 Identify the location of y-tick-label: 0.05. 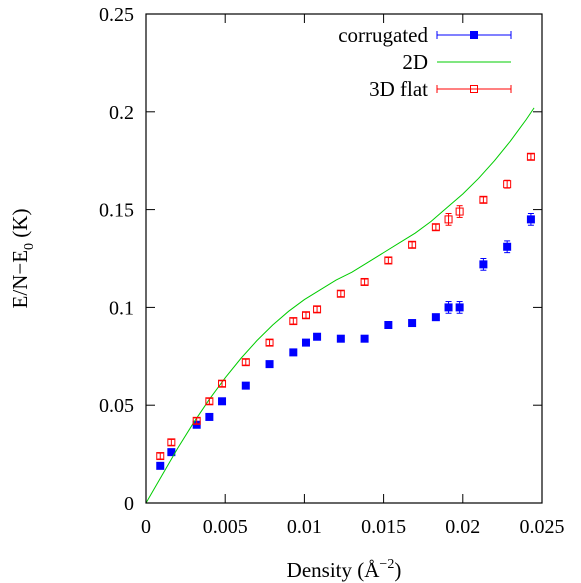
(116, 406).